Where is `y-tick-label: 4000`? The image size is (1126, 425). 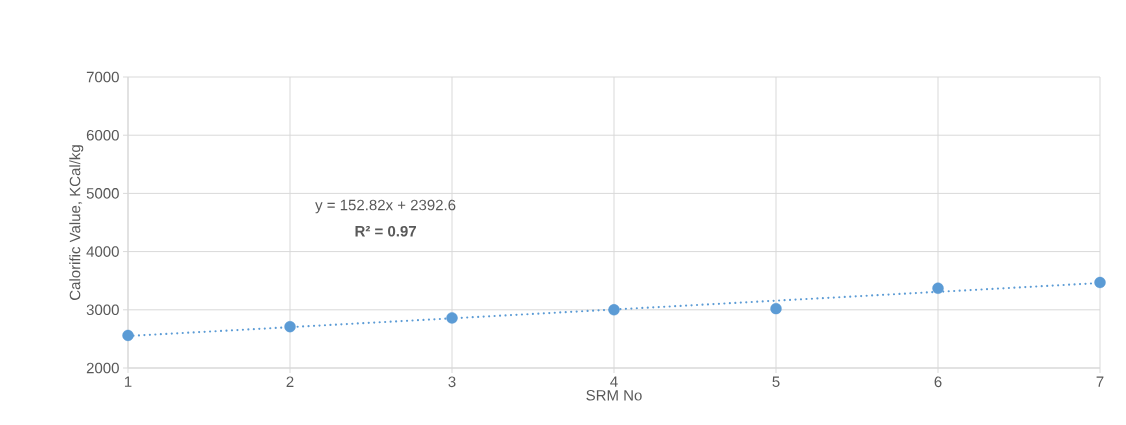 y-tick-label: 4000 is located at coordinates (102, 251).